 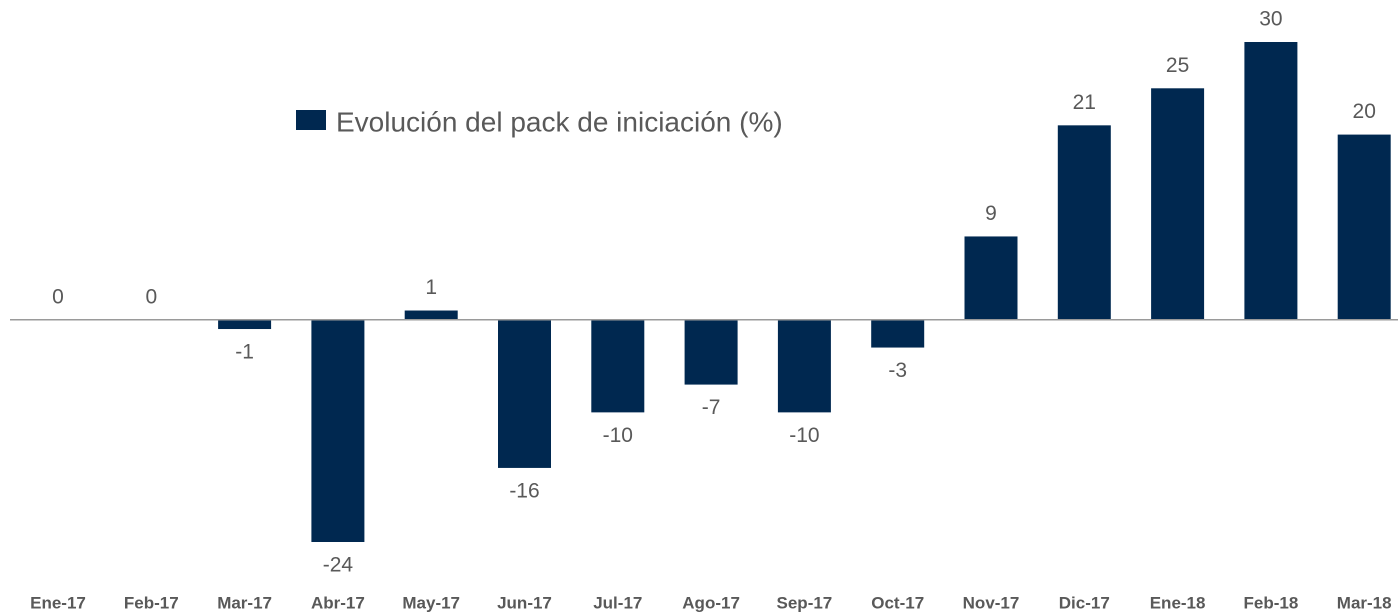 I want to click on value-label: 21, so click(x=1084, y=102).